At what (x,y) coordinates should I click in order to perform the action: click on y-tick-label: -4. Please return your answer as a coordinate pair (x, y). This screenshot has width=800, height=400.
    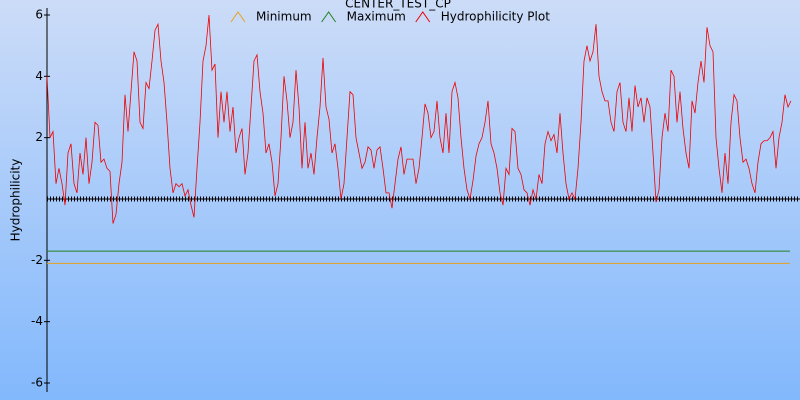
    Looking at the image, I should click on (37, 321).